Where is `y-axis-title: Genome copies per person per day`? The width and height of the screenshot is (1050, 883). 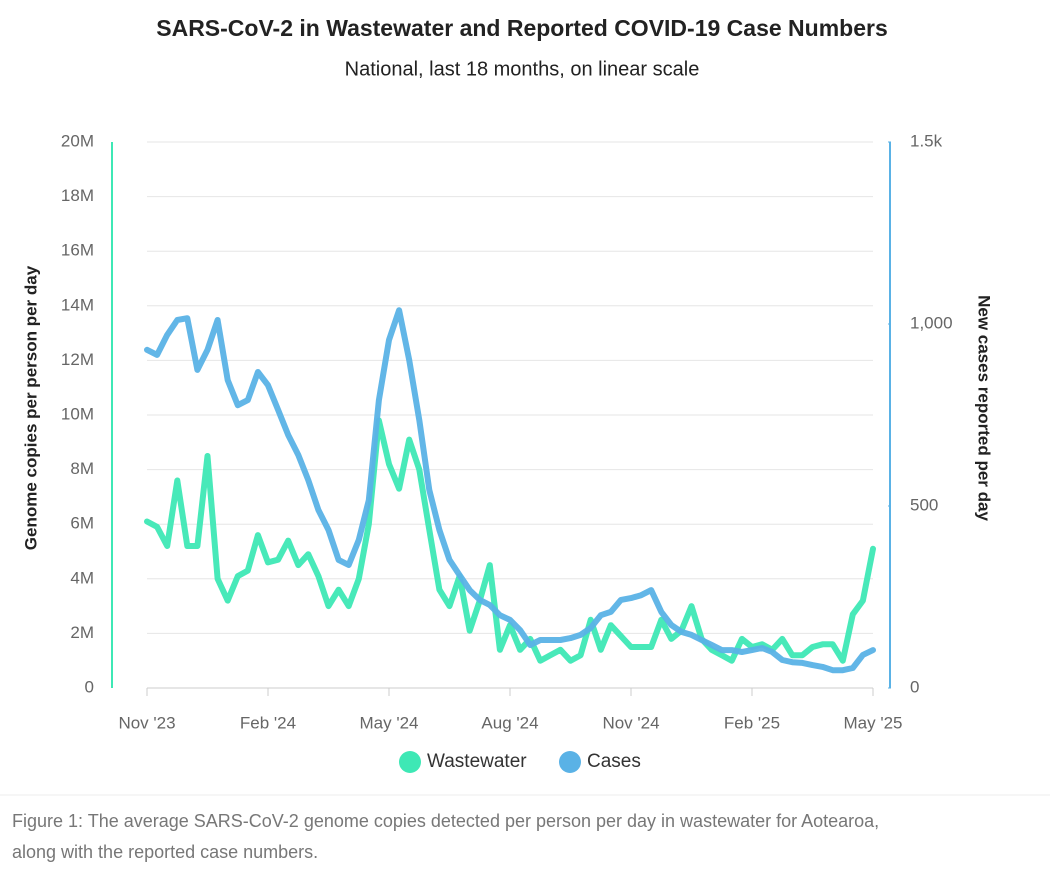 y-axis-title: Genome copies per person per day is located at coordinates (30, 407).